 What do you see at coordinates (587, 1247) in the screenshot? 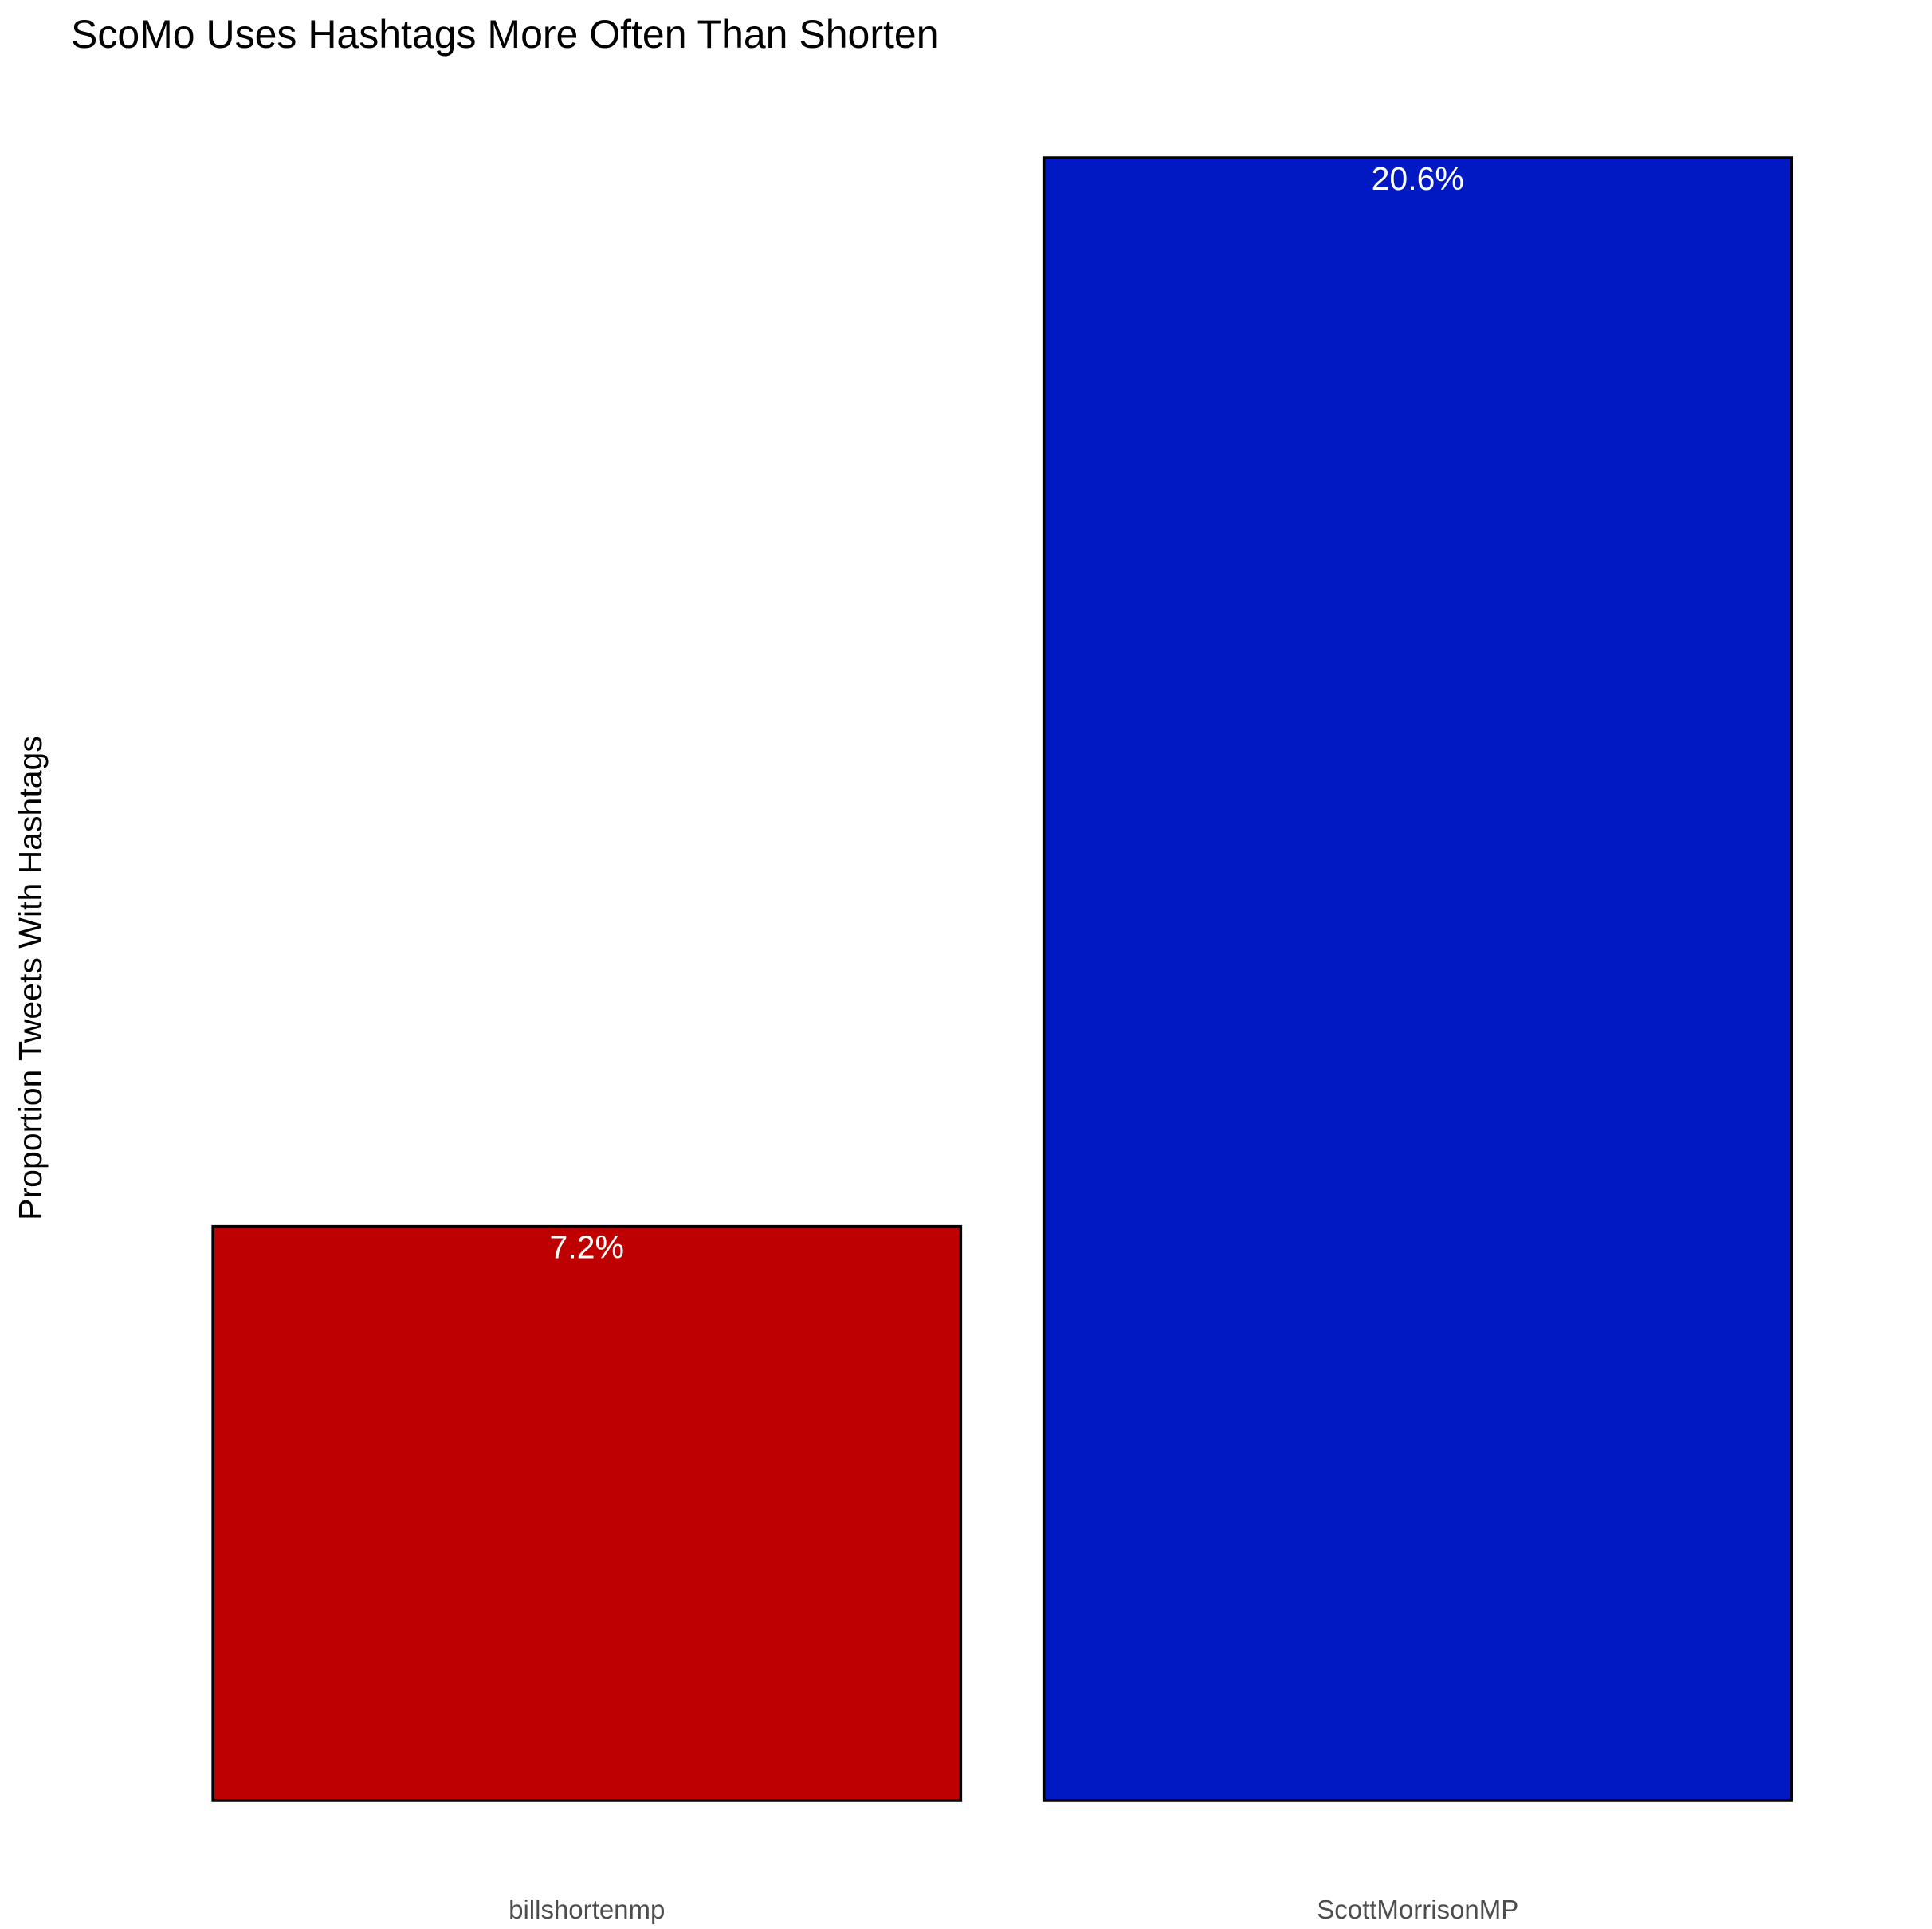
I see `data-label-billshortenmp: 7.2%` at bounding box center [587, 1247].